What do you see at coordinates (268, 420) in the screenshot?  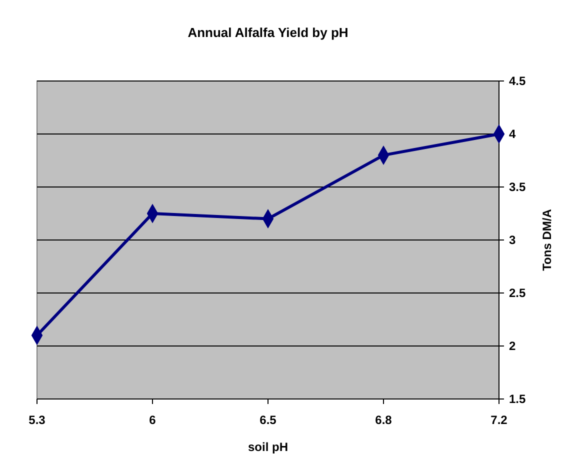 I see `x-tick-label: 6.5` at bounding box center [268, 420].